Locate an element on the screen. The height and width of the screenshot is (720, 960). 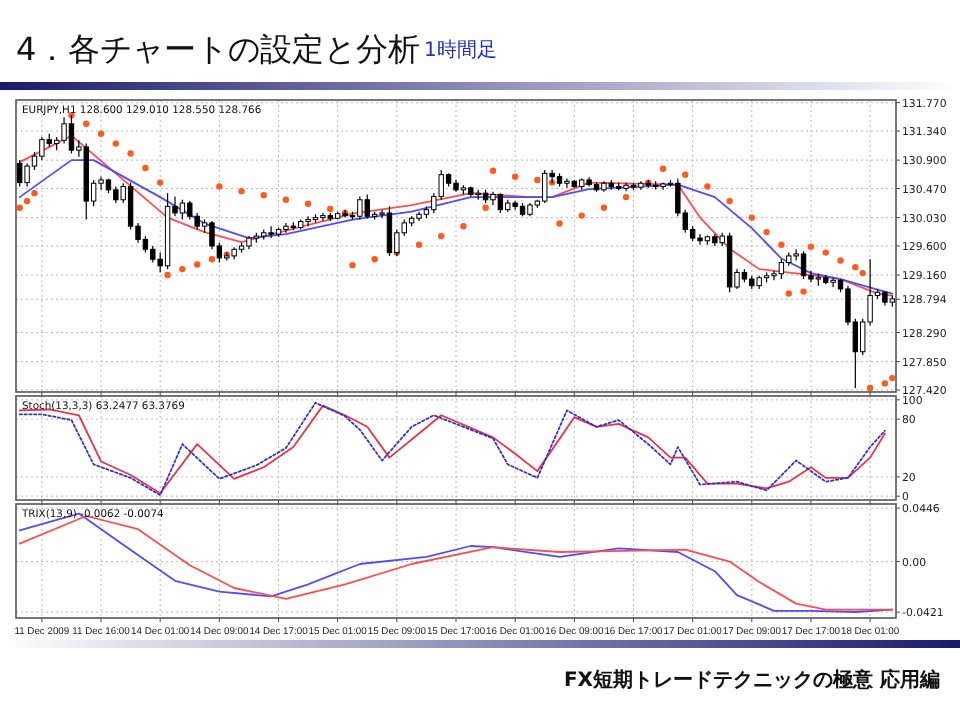
chart-subtitle: 1時間足 is located at coordinates (460, 50).